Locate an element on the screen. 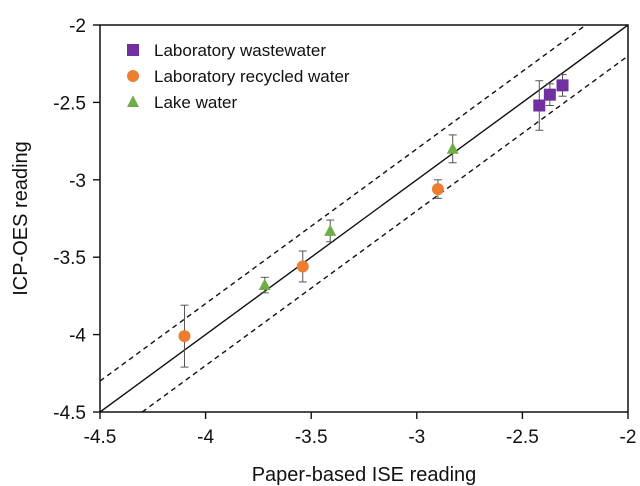  y-tick-label: -4.5 is located at coordinates (69, 413).